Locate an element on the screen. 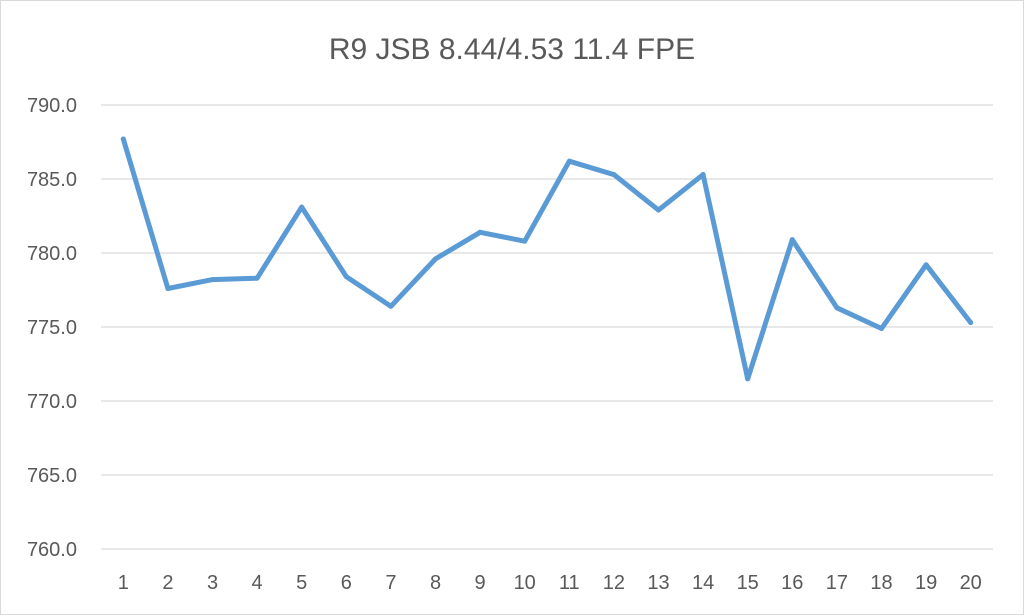  x-tick-label: 9 is located at coordinates (480, 583).